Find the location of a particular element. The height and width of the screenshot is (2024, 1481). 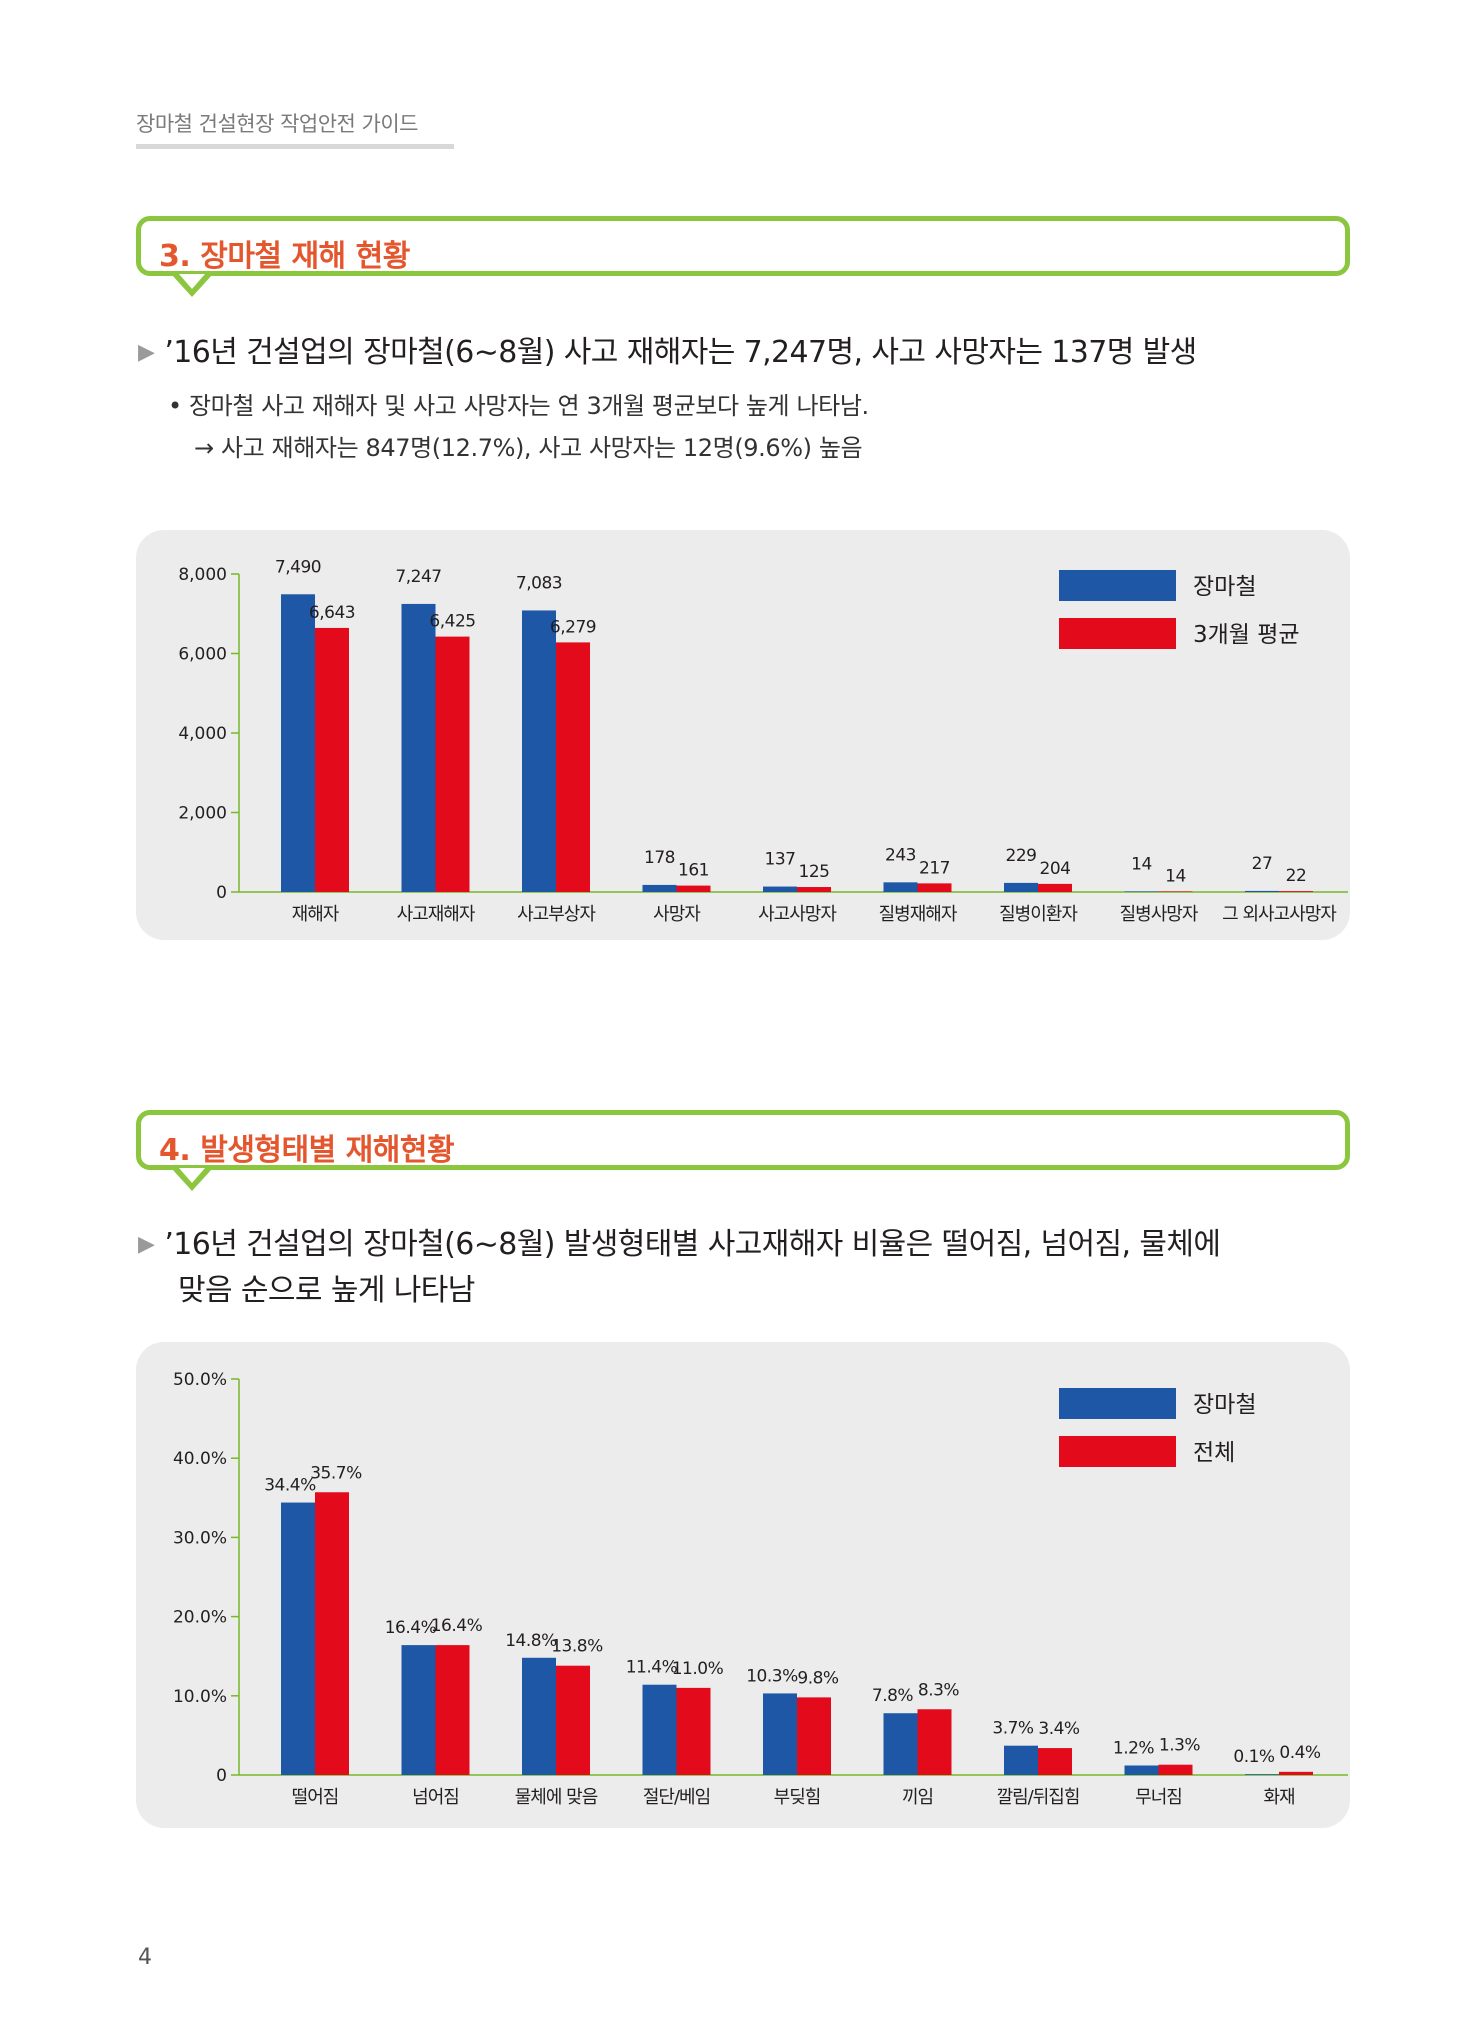

chart1-y-tick-label: 8,000 is located at coordinates (202, 575).